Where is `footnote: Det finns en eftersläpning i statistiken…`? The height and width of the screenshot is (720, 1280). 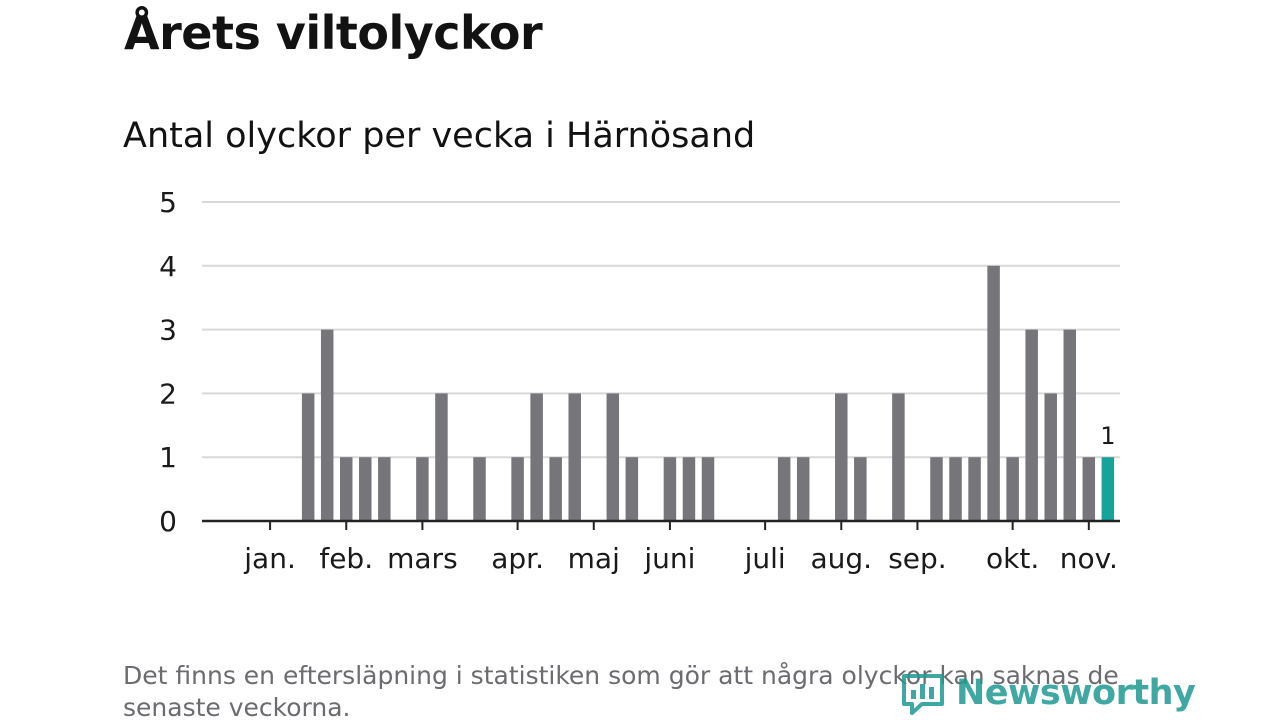 footnote: Det finns en eftersläpning i statistiken… is located at coordinates (621, 690).